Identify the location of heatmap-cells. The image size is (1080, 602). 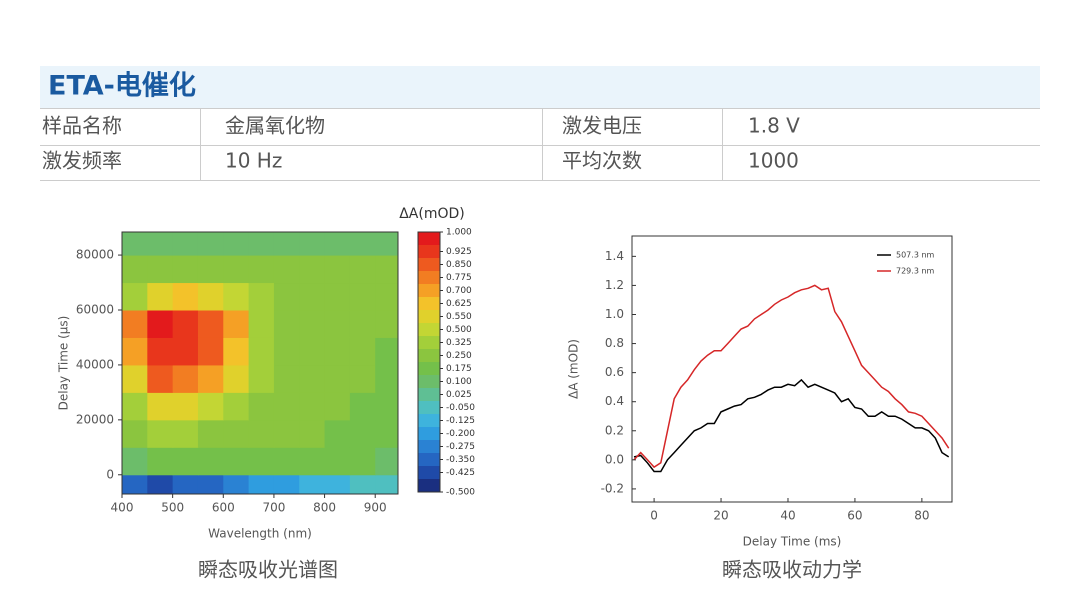
(260, 363).